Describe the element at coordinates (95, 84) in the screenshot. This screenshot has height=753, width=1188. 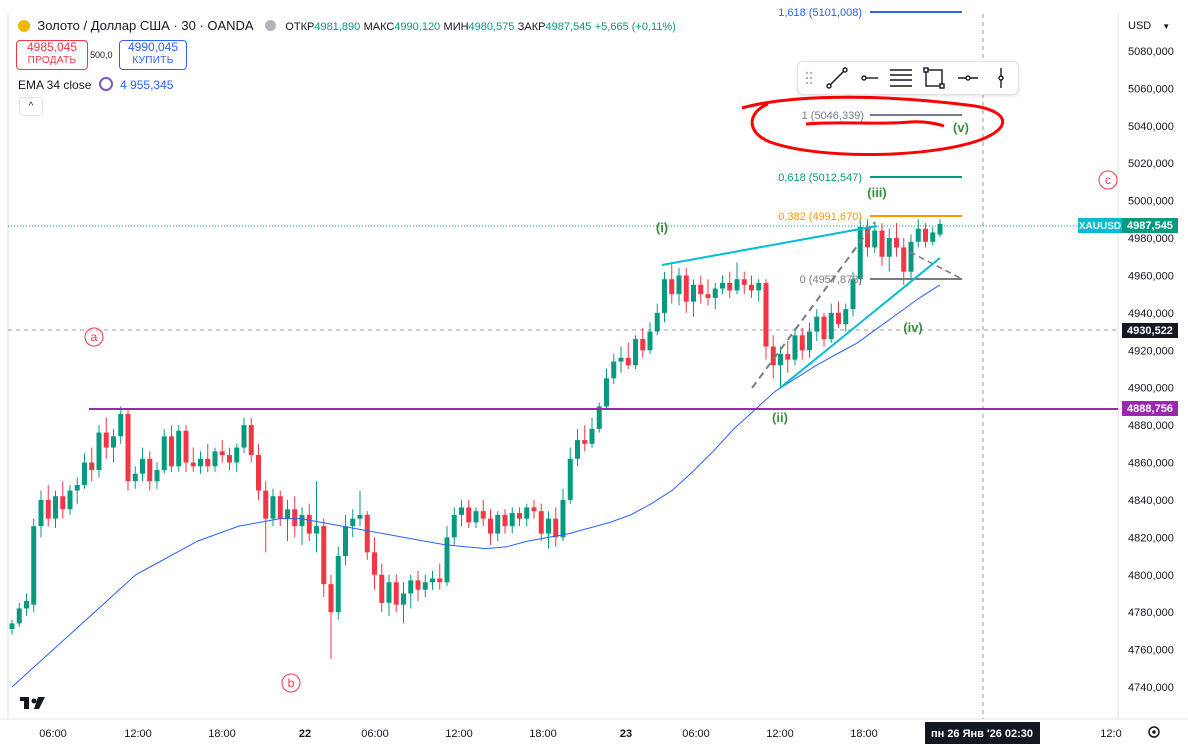
I see `indicator-legend: EMA 34 close 4 955,345` at that location.